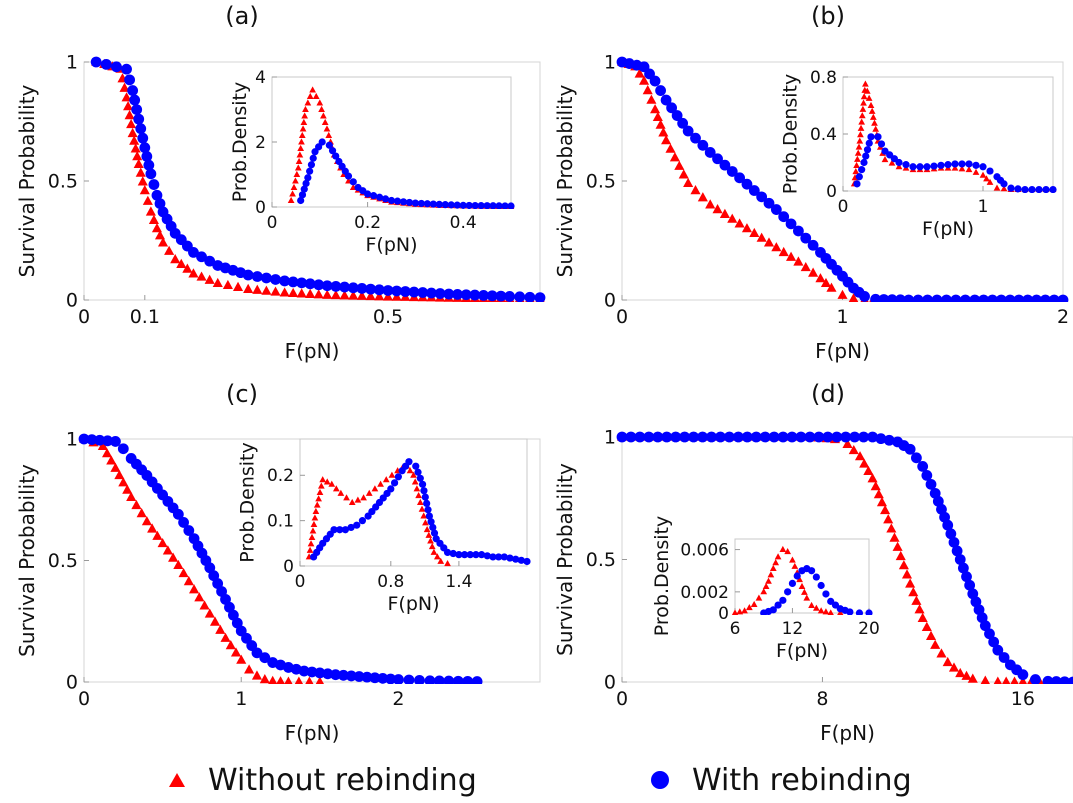  I want to click on panel-b-inset-group: 0 1 0 0.4 0.8 F(pN) Prob.Density, so click(918, 154).